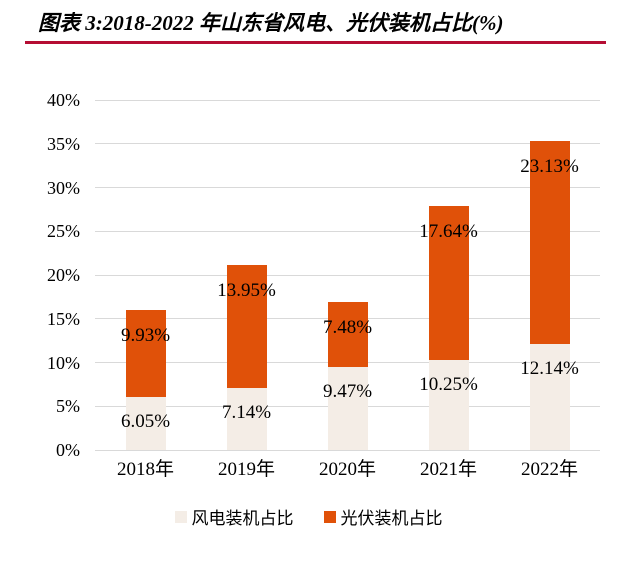 This screenshot has height=578, width=617. What do you see at coordinates (549, 469) in the screenshot?
I see `x-axis-label: 2022年` at bounding box center [549, 469].